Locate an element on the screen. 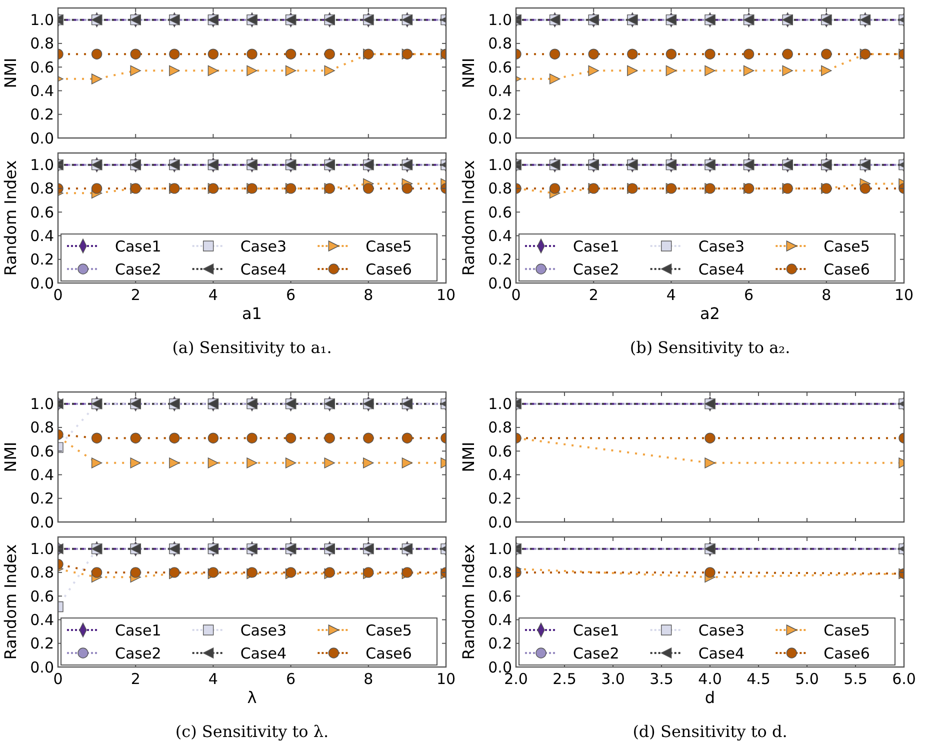  x-tick-label: 3.0 is located at coordinates (613, 679).